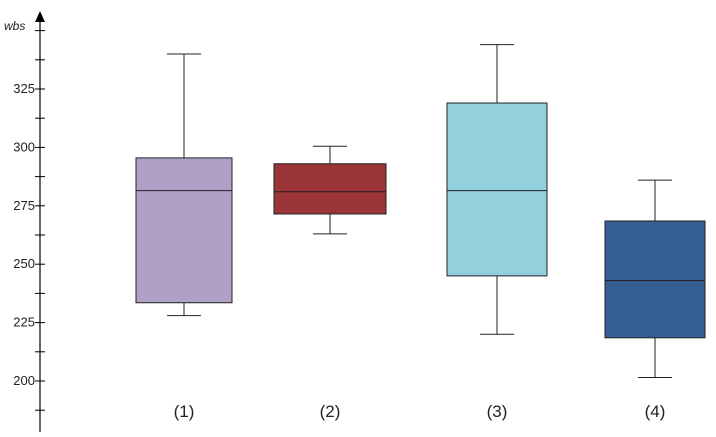 The image size is (716, 437). What do you see at coordinates (497, 411) in the screenshot?
I see `category-label: (3)` at bounding box center [497, 411].